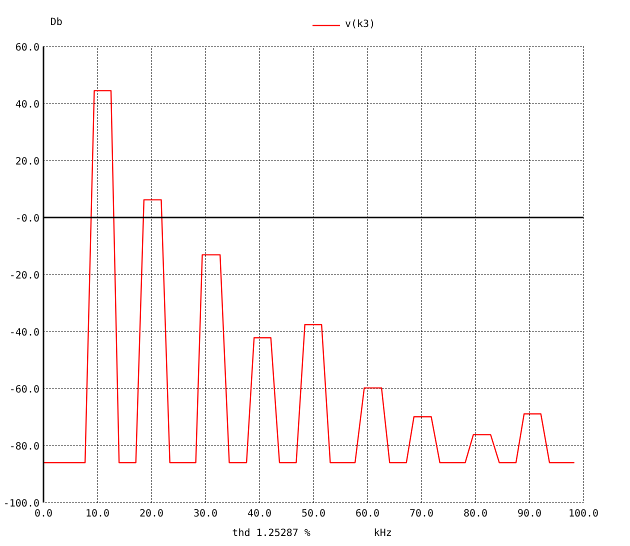  What do you see at coordinates (43, 514) in the screenshot?
I see `x-tick-label: 0.0` at bounding box center [43, 514].